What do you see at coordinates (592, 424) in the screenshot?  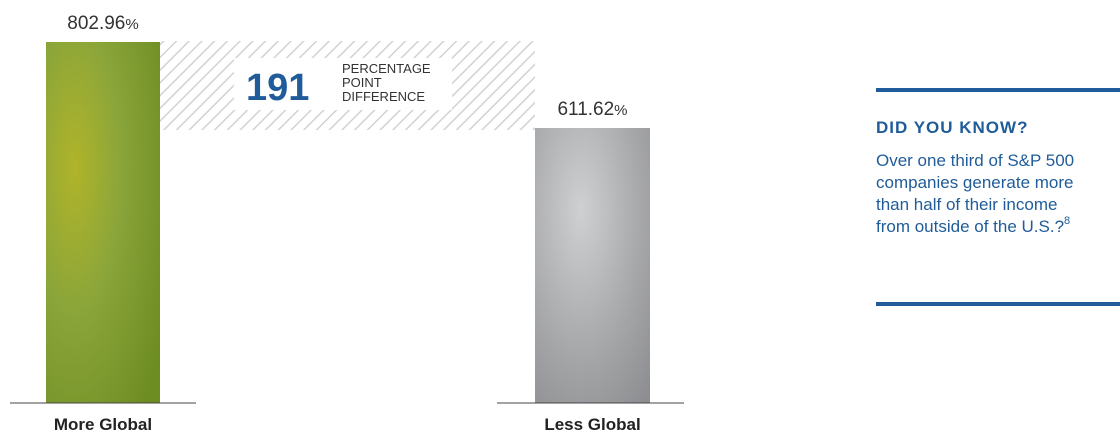 I see `category-label-less-global: Less Global` at bounding box center [592, 424].